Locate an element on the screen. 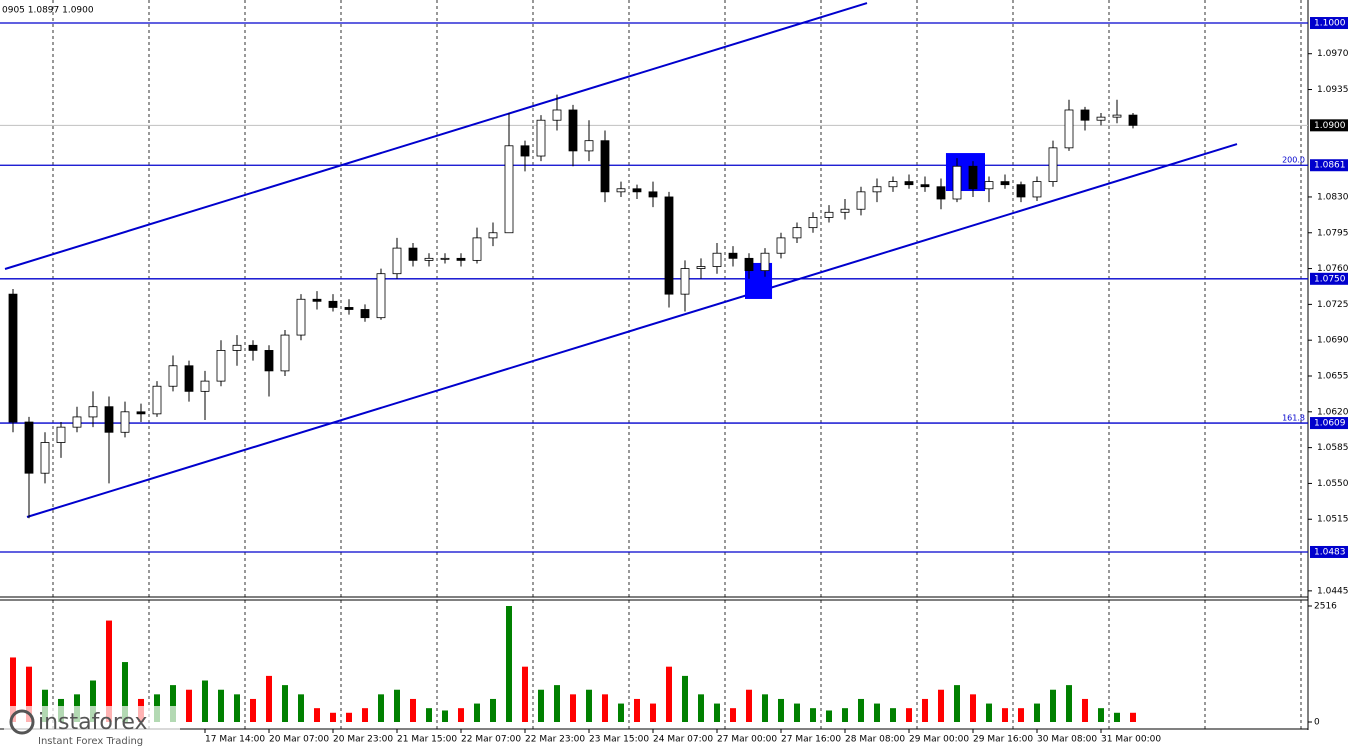  header-quote: 0905 1.0897 1.0900 is located at coordinates (48, 11).